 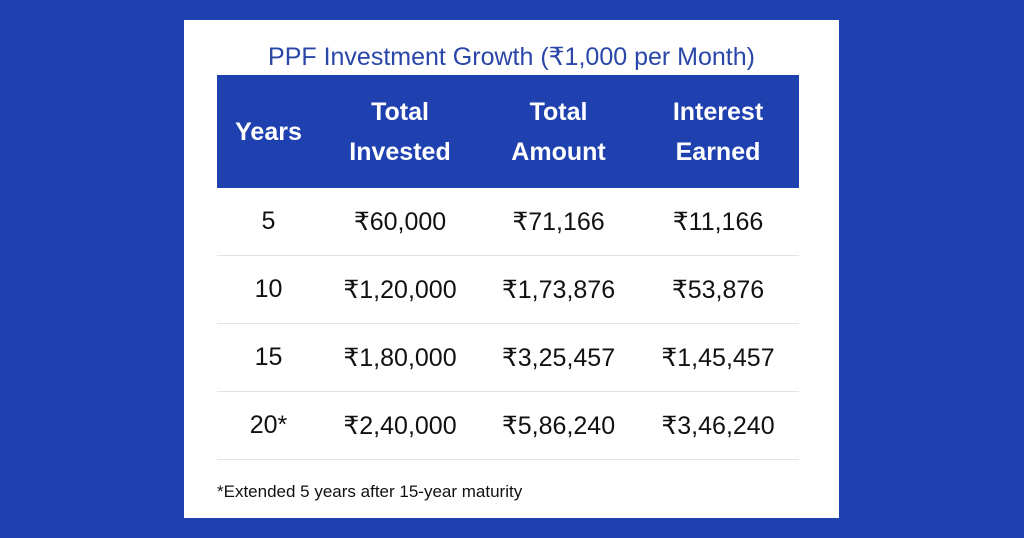 What do you see at coordinates (268, 131) in the screenshot?
I see `header-years: Years` at bounding box center [268, 131].